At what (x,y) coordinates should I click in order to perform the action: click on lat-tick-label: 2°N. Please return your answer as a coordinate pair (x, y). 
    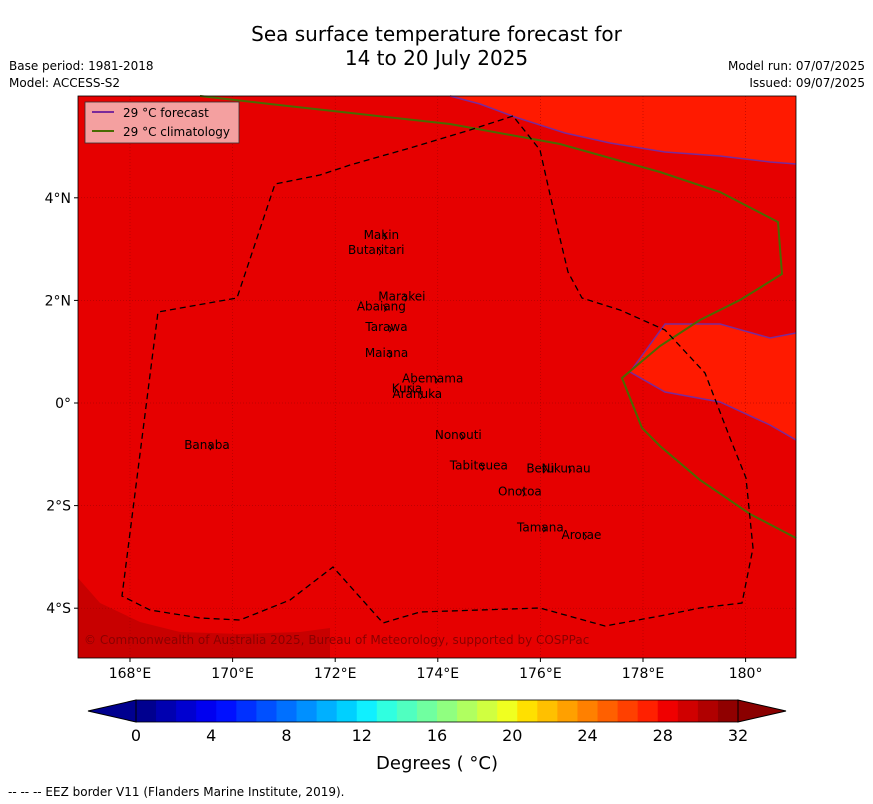
    Looking at the image, I should click on (58, 301).